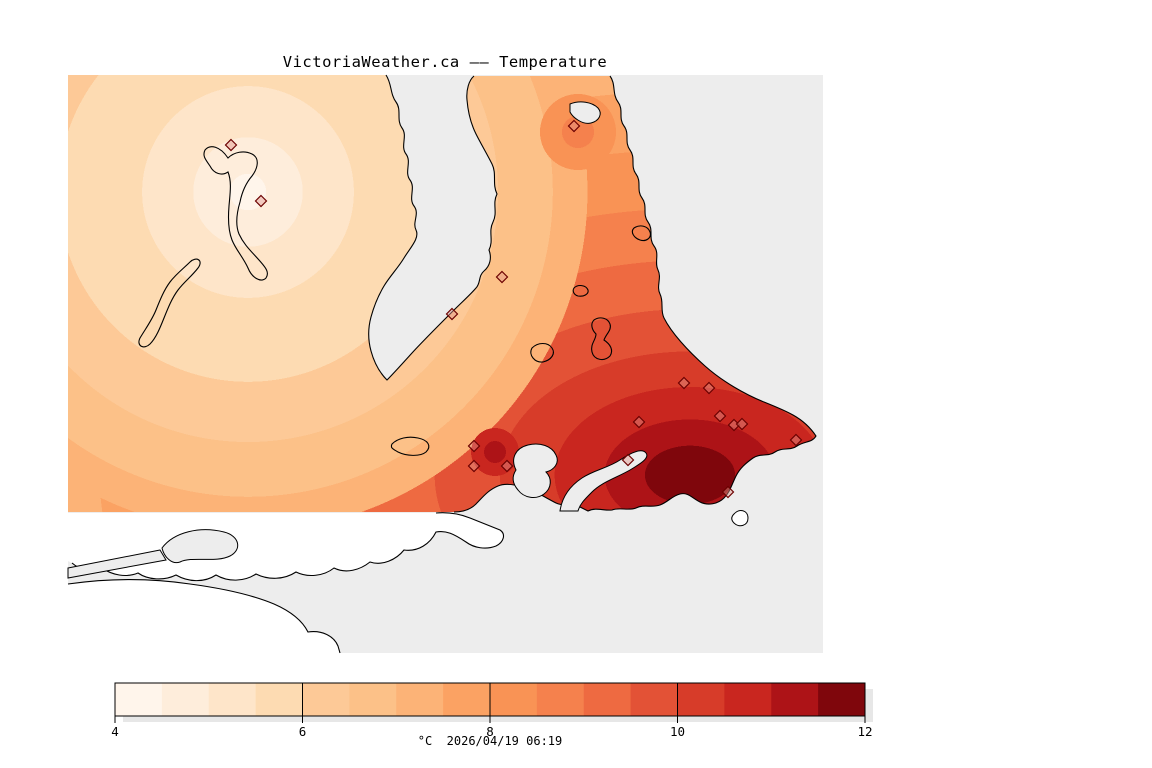 The height and width of the screenshot is (768, 1152). Describe the element at coordinates (535, 470) in the screenshot. I see `esquimalt-harbour` at that location.